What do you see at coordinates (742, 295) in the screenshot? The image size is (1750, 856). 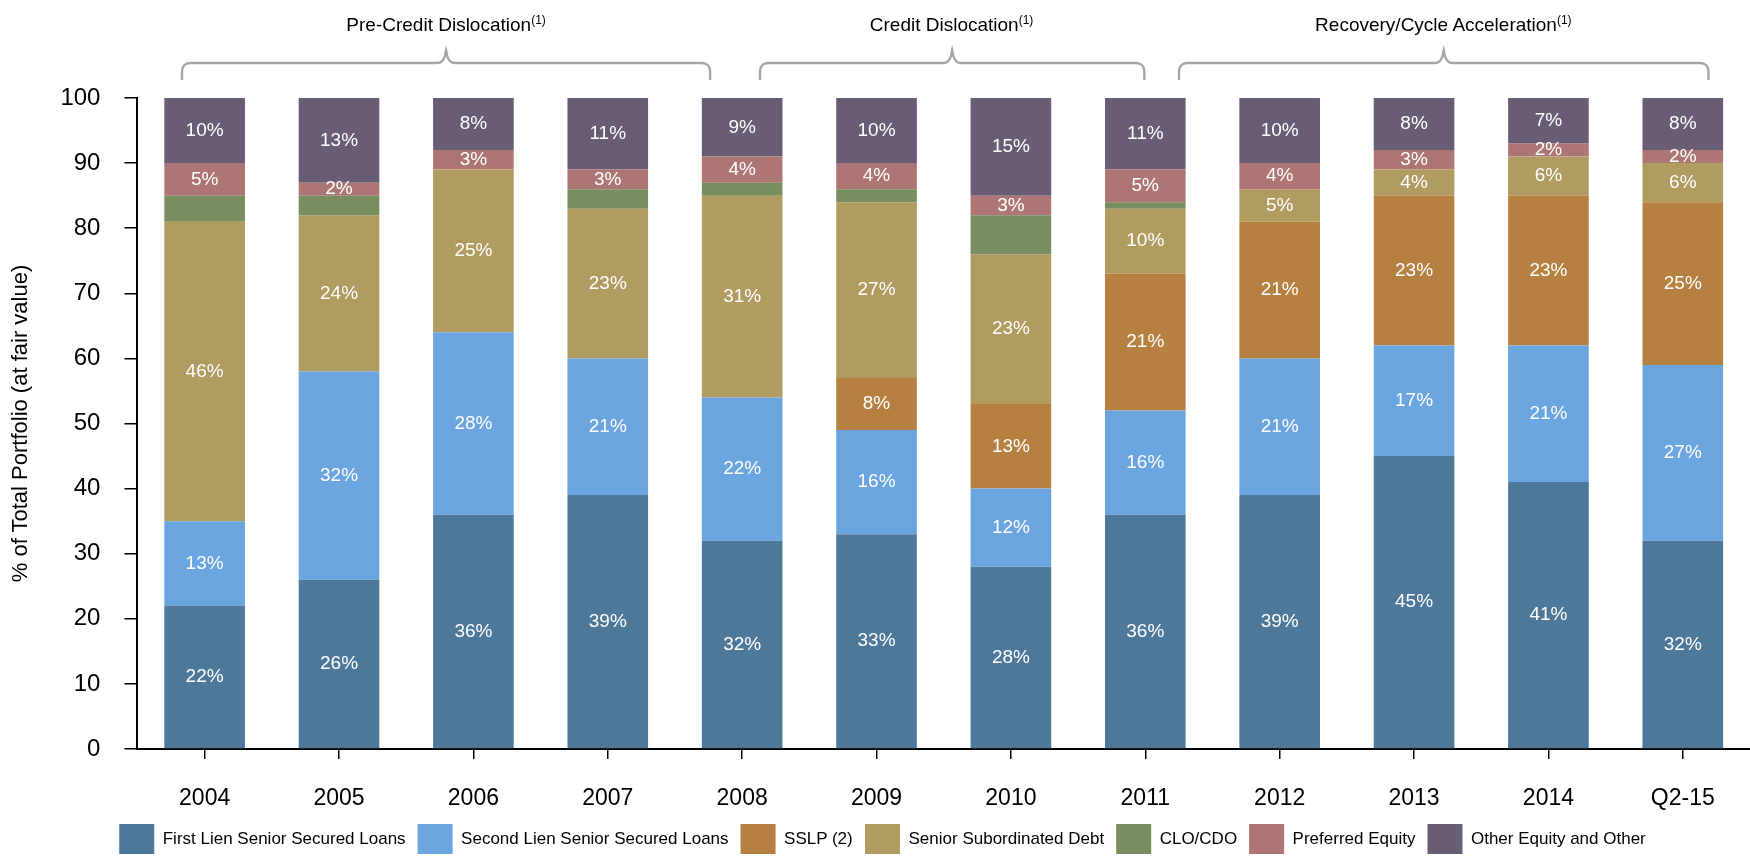 I see `data-label: 31%` at bounding box center [742, 295].